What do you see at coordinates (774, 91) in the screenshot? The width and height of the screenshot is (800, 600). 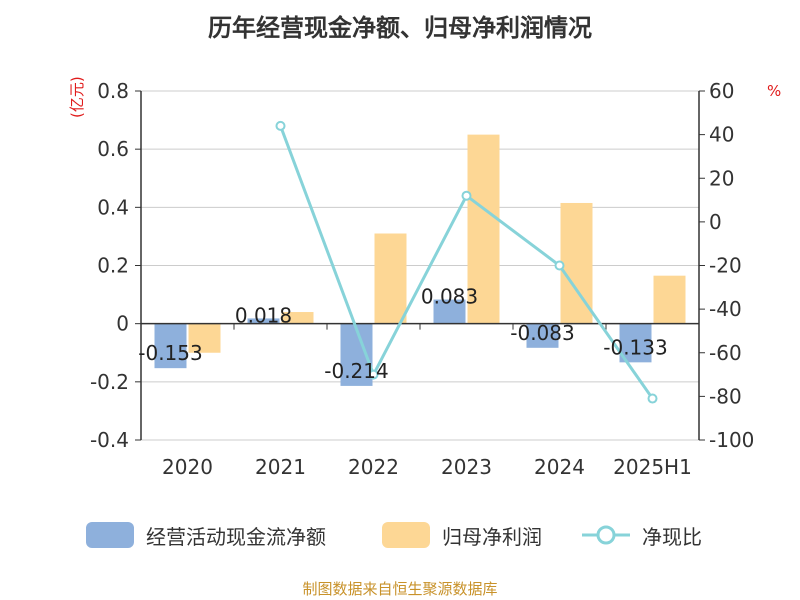 I see `right-axis-unit: %` at bounding box center [774, 91].